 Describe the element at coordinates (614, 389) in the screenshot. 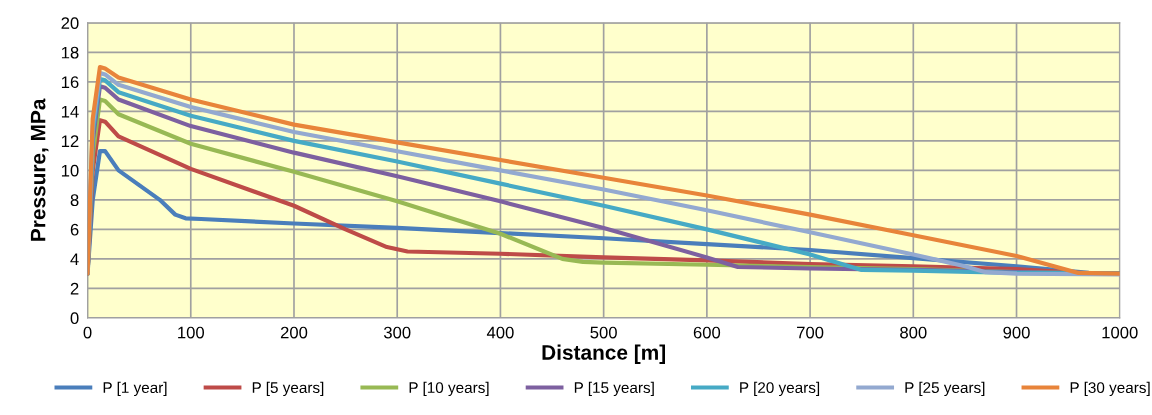

I see `legend-label: P [15 years]` at that location.